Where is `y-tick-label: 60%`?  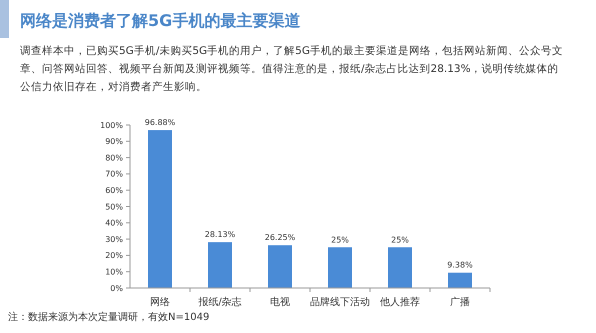 y-tick-label: 60% is located at coordinates (114, 190).